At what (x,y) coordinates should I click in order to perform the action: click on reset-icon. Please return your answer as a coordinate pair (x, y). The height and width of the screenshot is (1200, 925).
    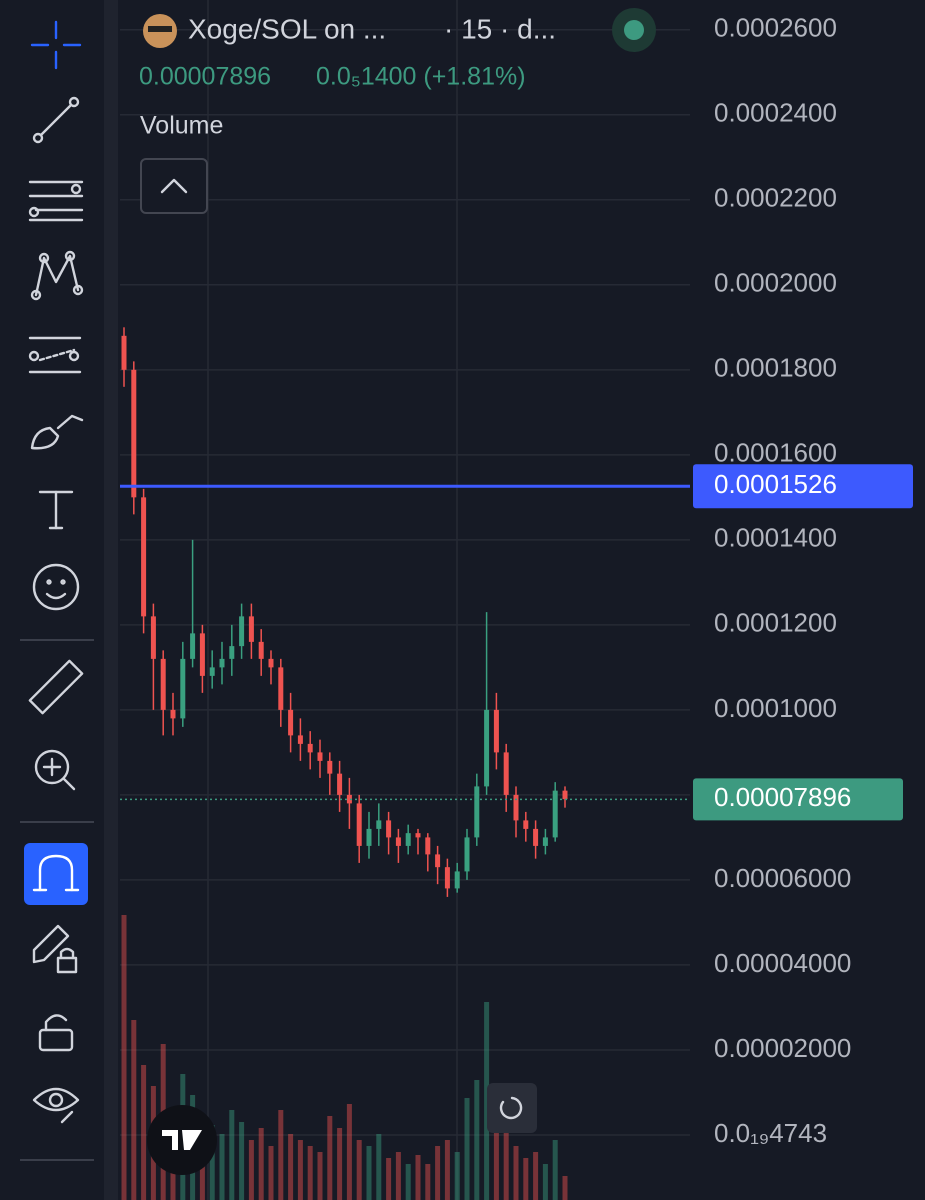
    Looking at the image, I should click on (511, 1108).